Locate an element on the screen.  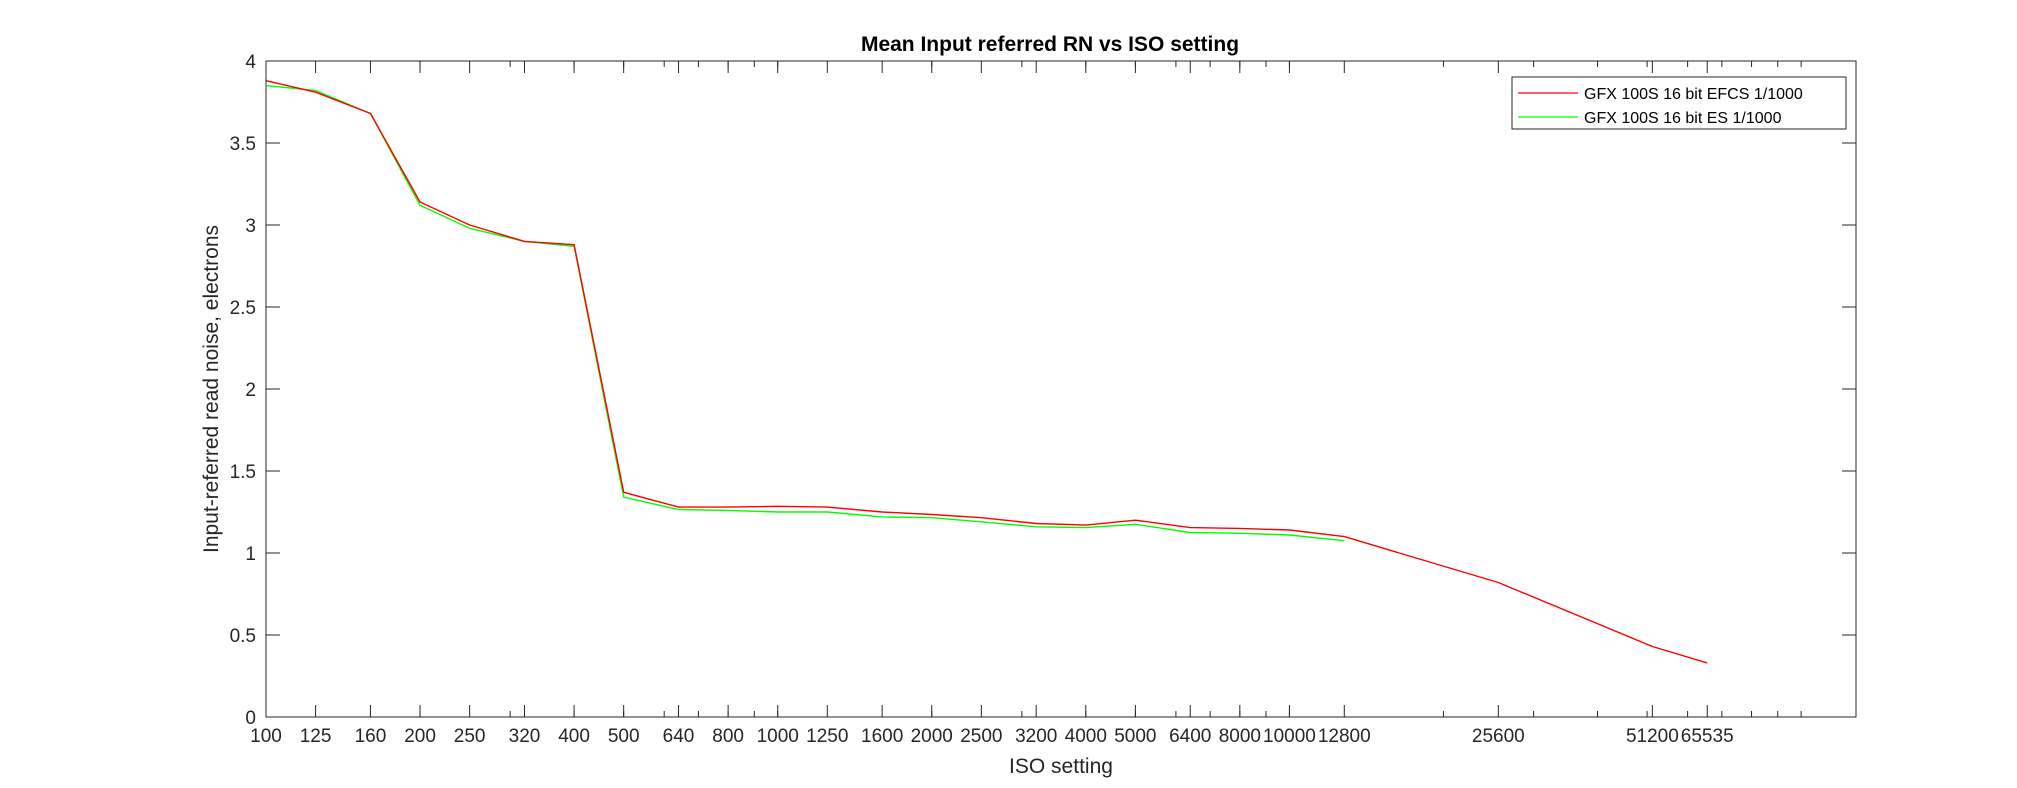
y-tick-label: 2 is located at coordinates (250, 390).